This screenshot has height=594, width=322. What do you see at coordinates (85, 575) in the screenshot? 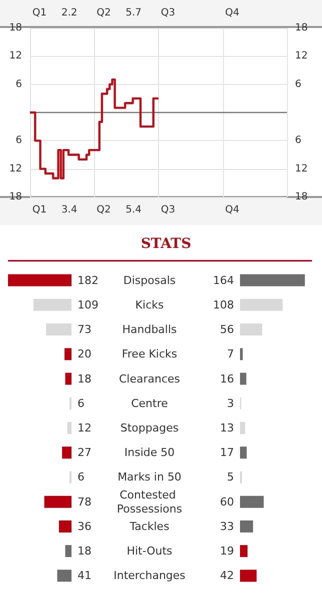
I see `data-label: 41` at bounding box center [85, 575].